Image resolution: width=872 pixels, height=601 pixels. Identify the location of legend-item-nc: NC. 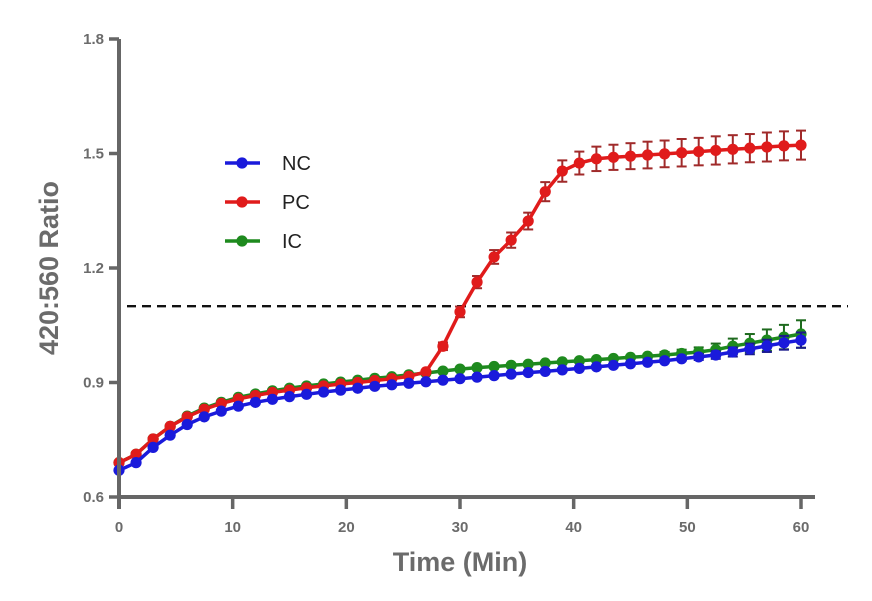
(268, 164).